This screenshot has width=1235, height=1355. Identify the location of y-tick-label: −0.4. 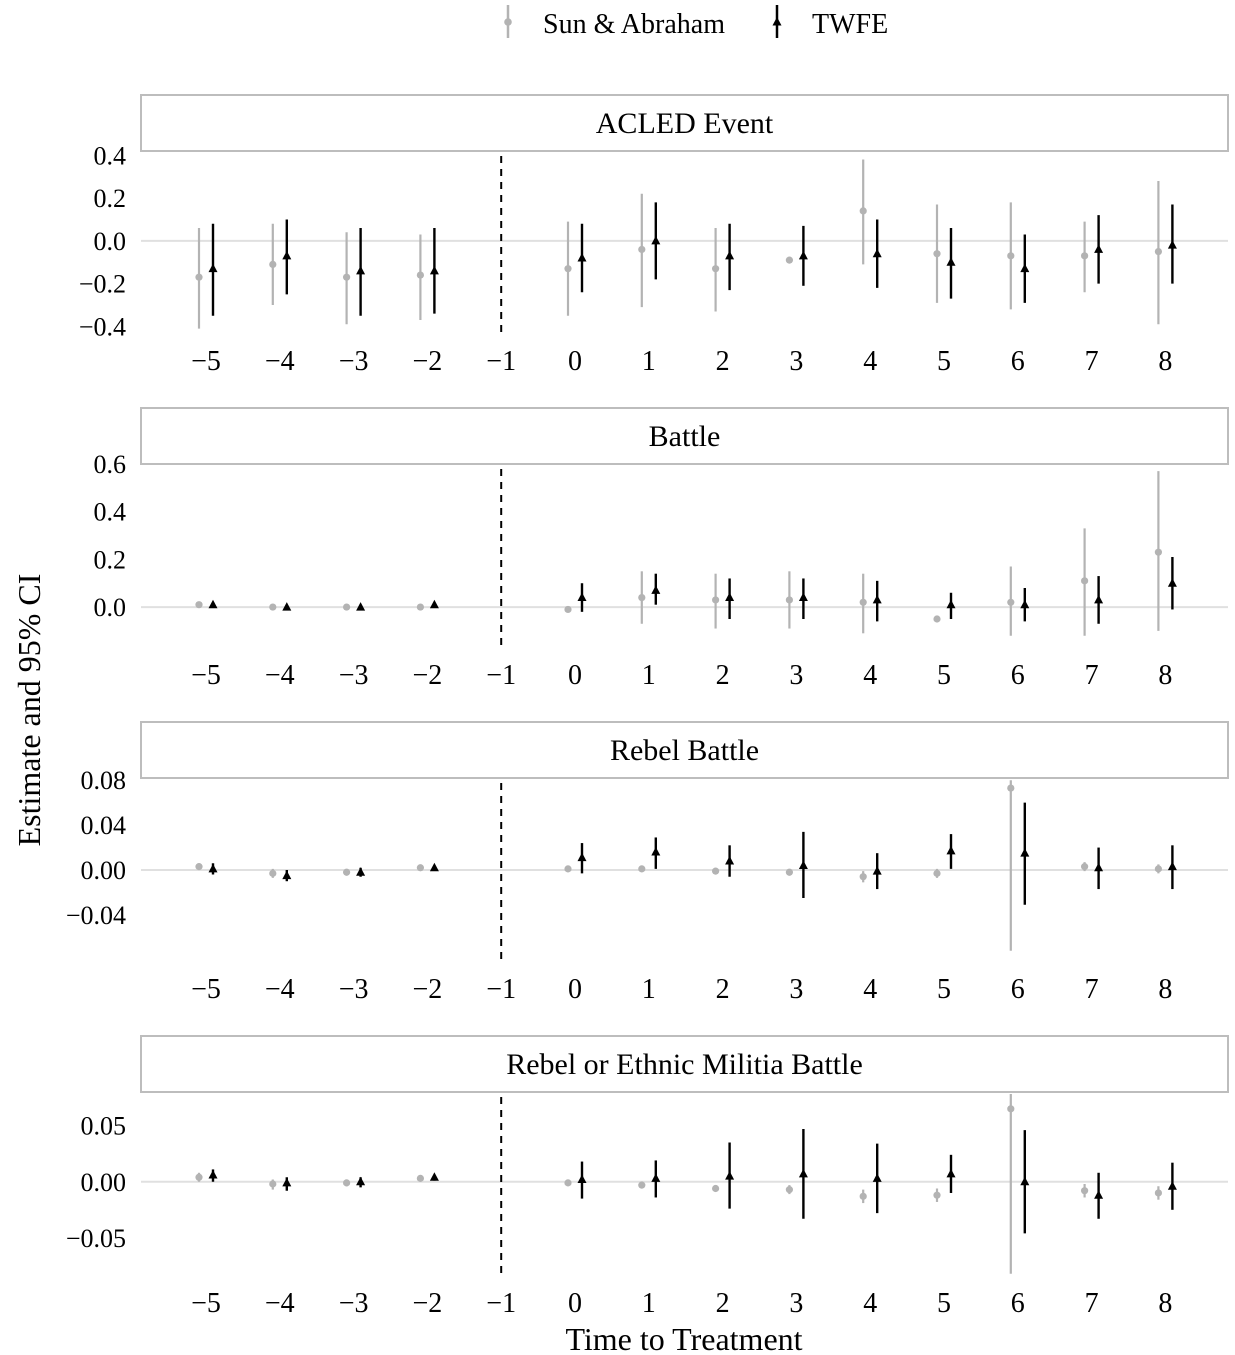
(102, 326).